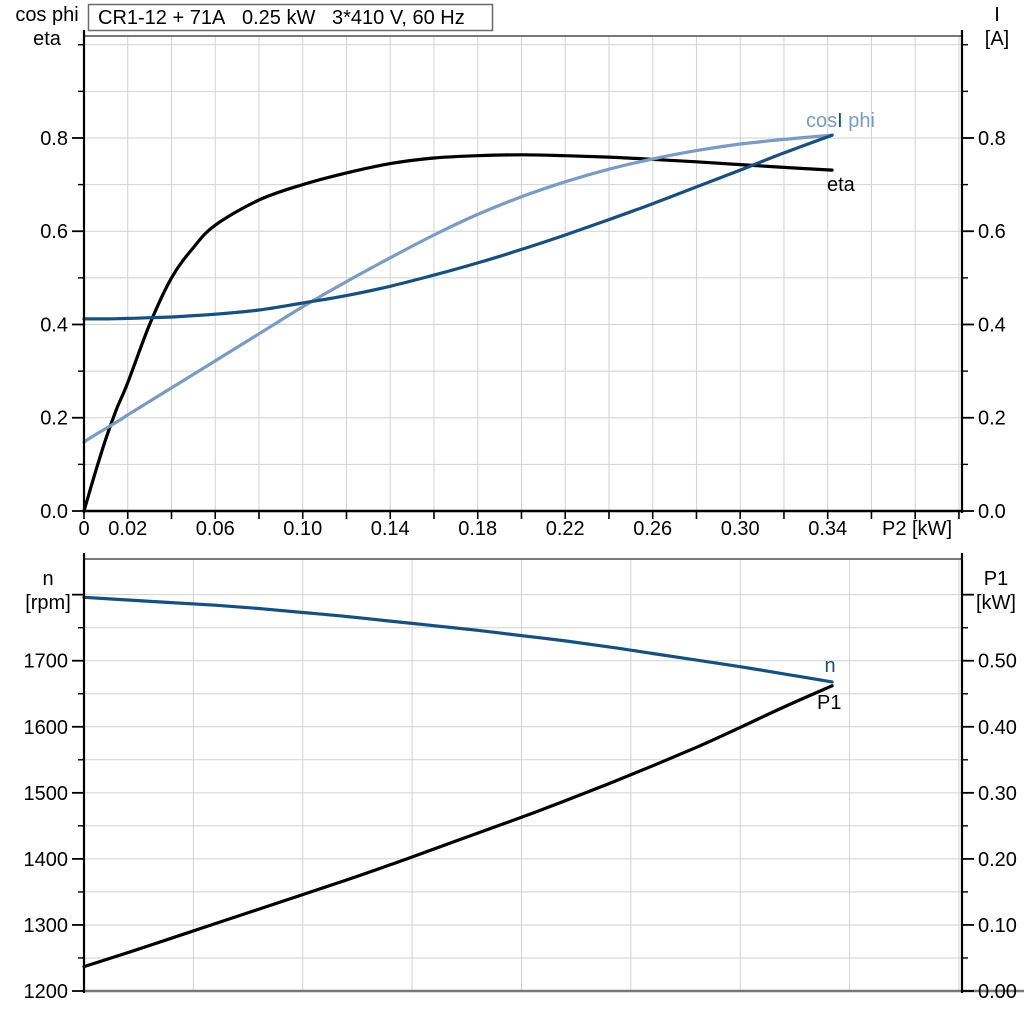 The height and width of the screenshot is (1024, 1024). Describe the element at coordinates (997, 992) in the screenshot. I see `y-tick-label: 0.00` at that location.